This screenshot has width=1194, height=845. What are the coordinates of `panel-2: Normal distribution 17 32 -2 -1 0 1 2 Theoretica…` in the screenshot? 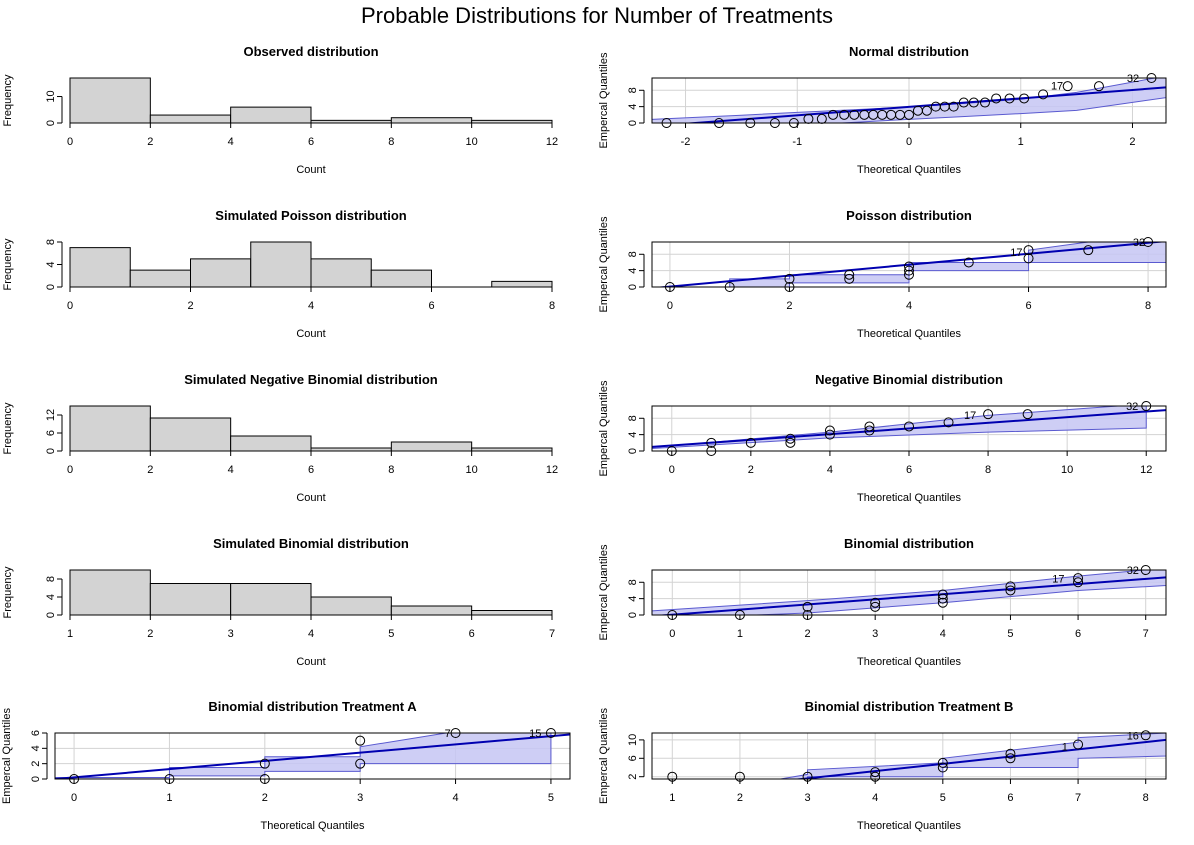 It's located at (882, 110).